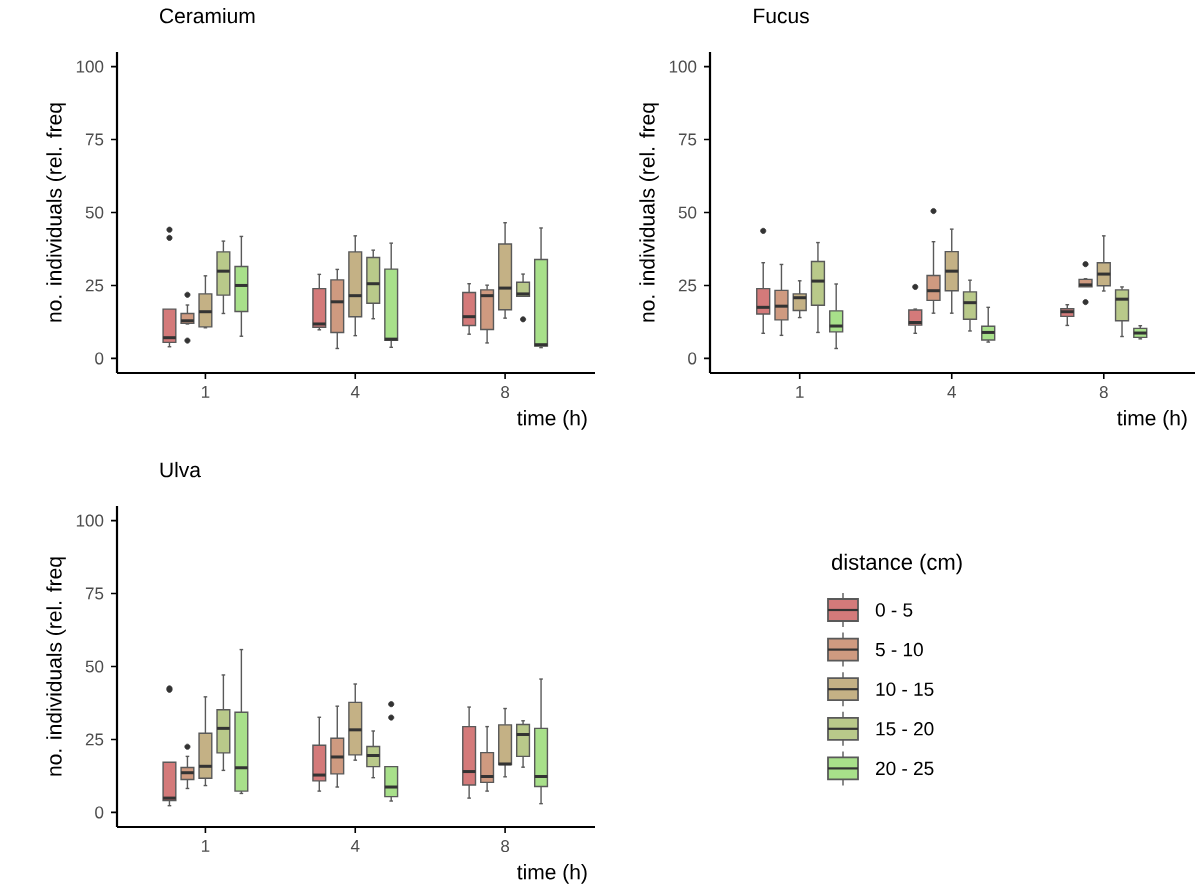 This screenshot has width=1201, height=890. What do you see at coordinates (905, 768) in the screenshot?
I see `legend-label: 20 - 25` at bounding box center [905, 768].